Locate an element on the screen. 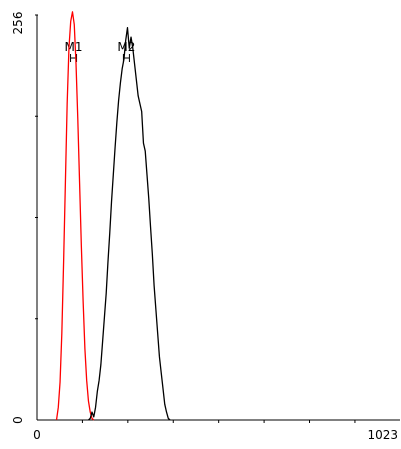  marker-label-m1: M1 is located at coordinates (74, 47).